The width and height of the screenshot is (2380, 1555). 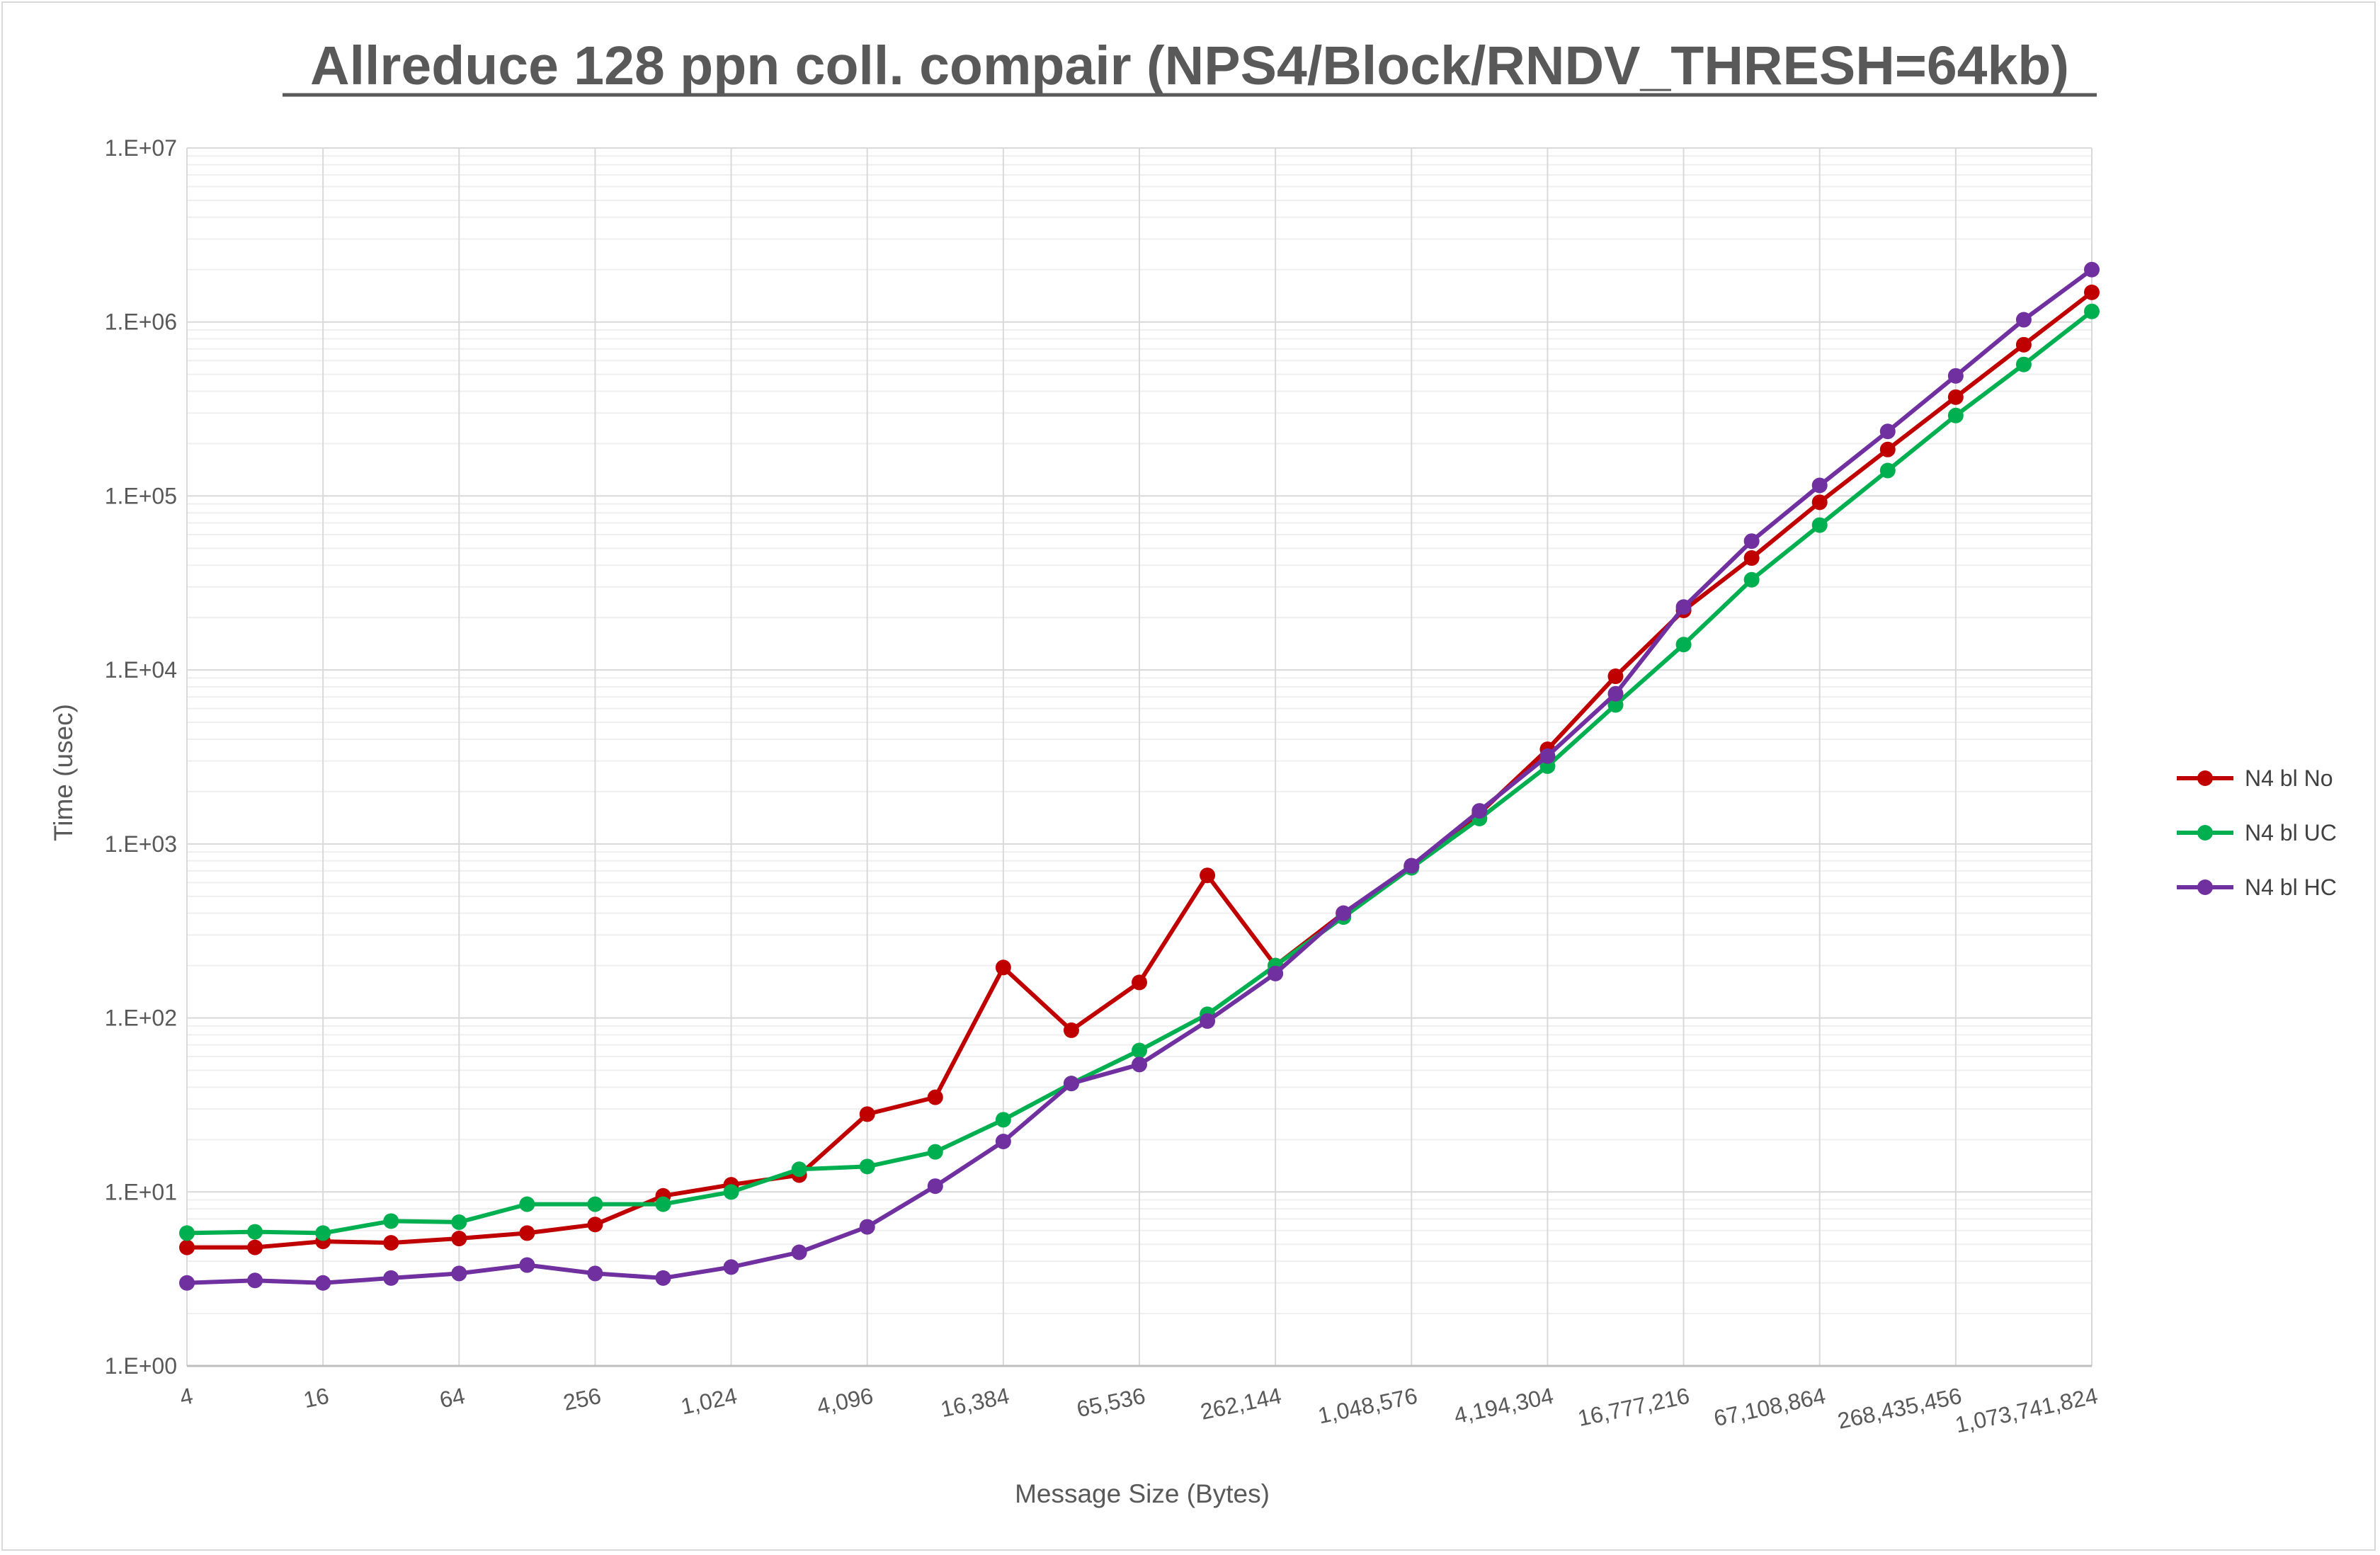 I want to click on legend-item: N4 bl No, so click(x=2255, y=778).